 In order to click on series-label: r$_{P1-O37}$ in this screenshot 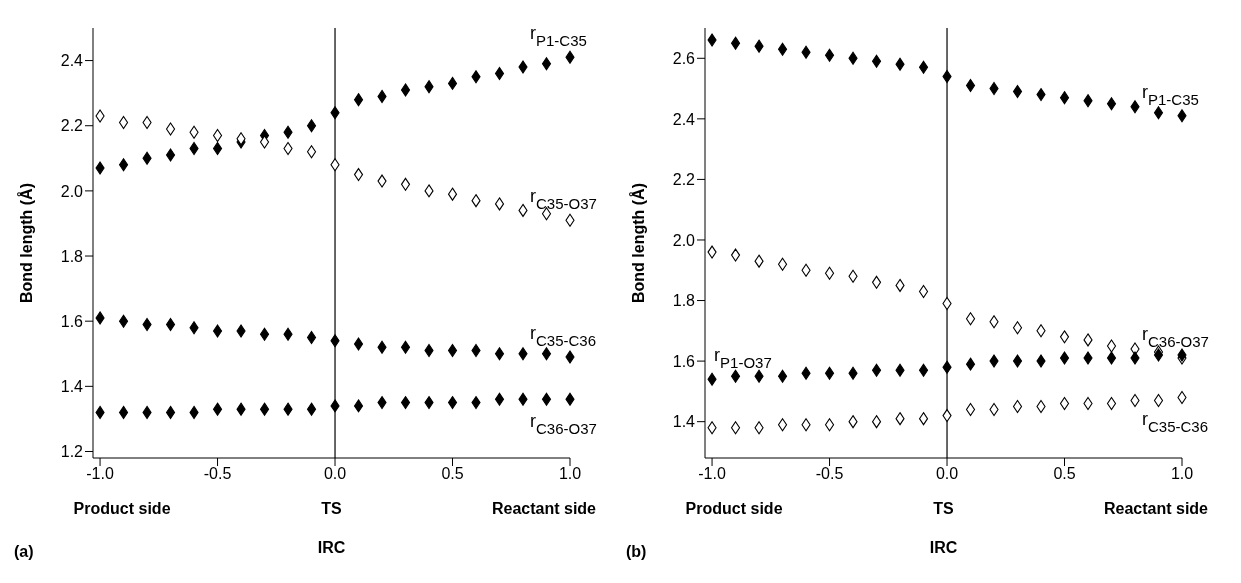, I will do `click(743, 358)`.